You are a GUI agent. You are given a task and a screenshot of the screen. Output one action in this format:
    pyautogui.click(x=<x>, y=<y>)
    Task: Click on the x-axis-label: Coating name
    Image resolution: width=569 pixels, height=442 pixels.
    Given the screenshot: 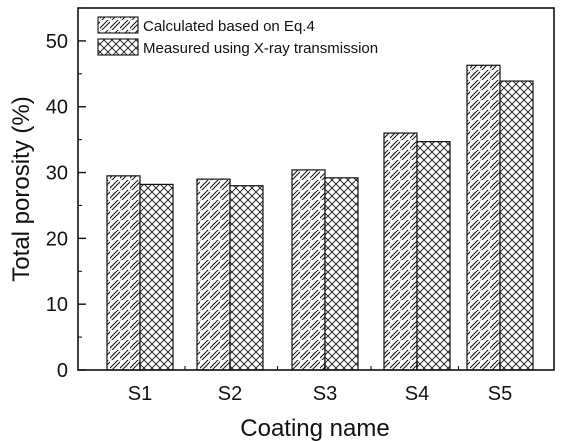 What is the action you would take?
    pyautogui.click(x=314, y=428)
    